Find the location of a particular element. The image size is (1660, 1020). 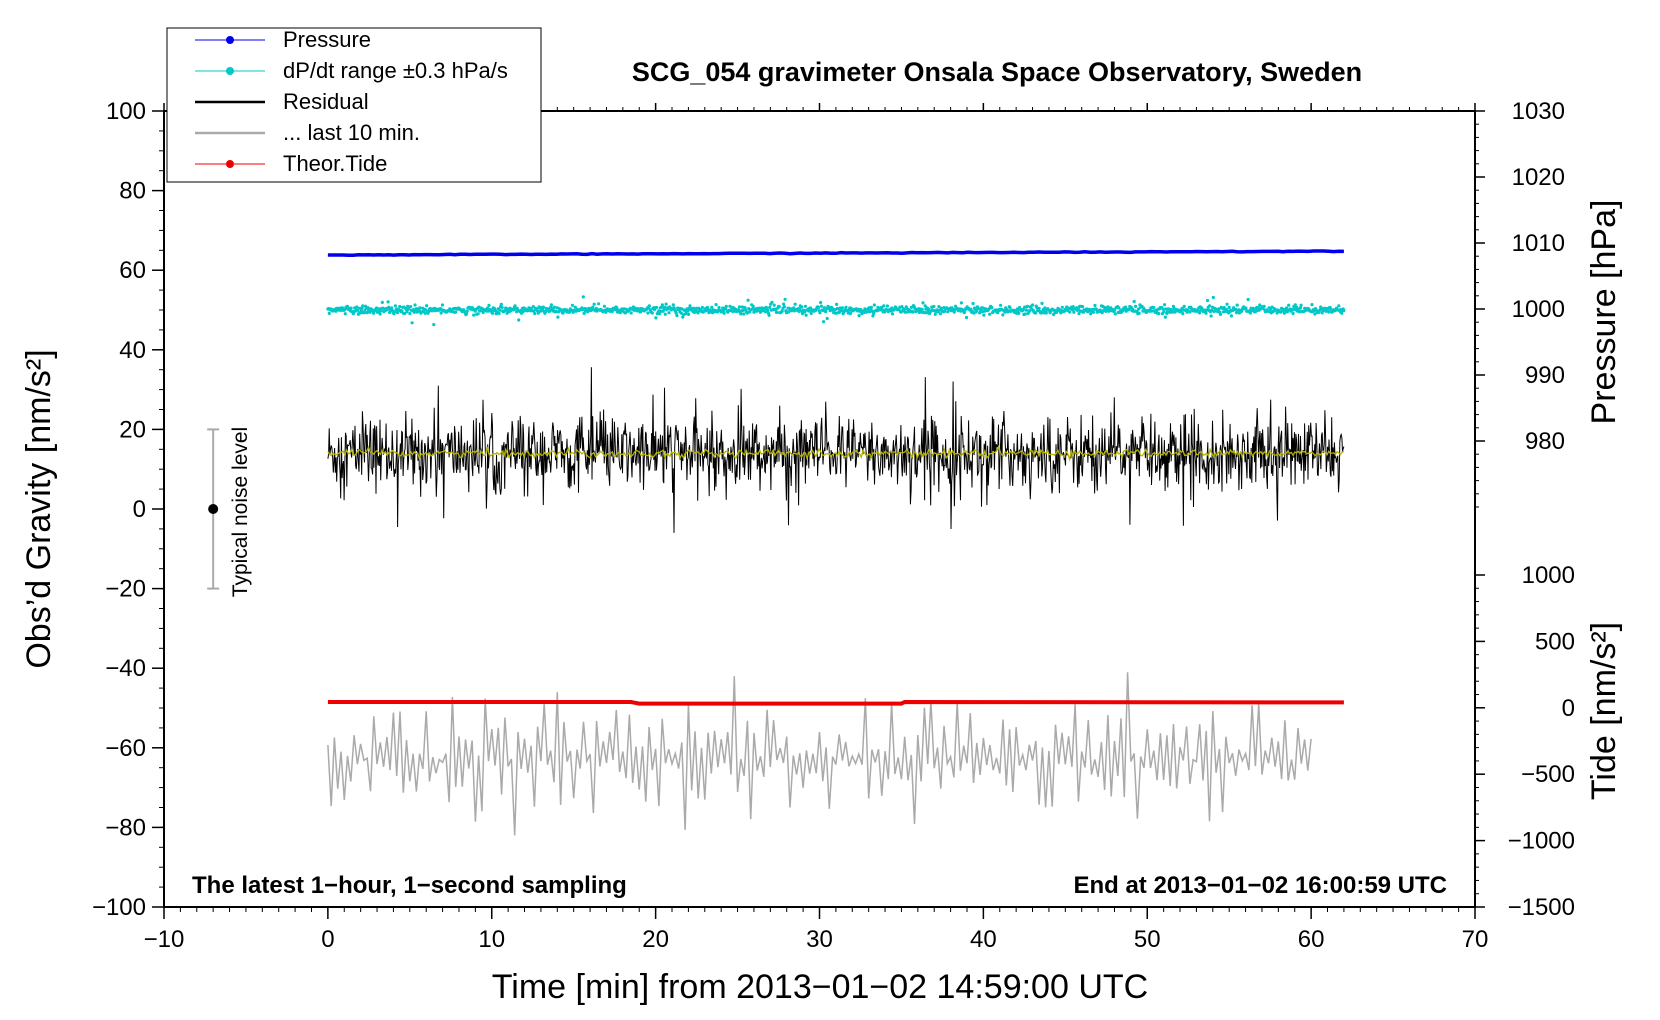

residual-smoothed-line is located at coordinates (836, 453).